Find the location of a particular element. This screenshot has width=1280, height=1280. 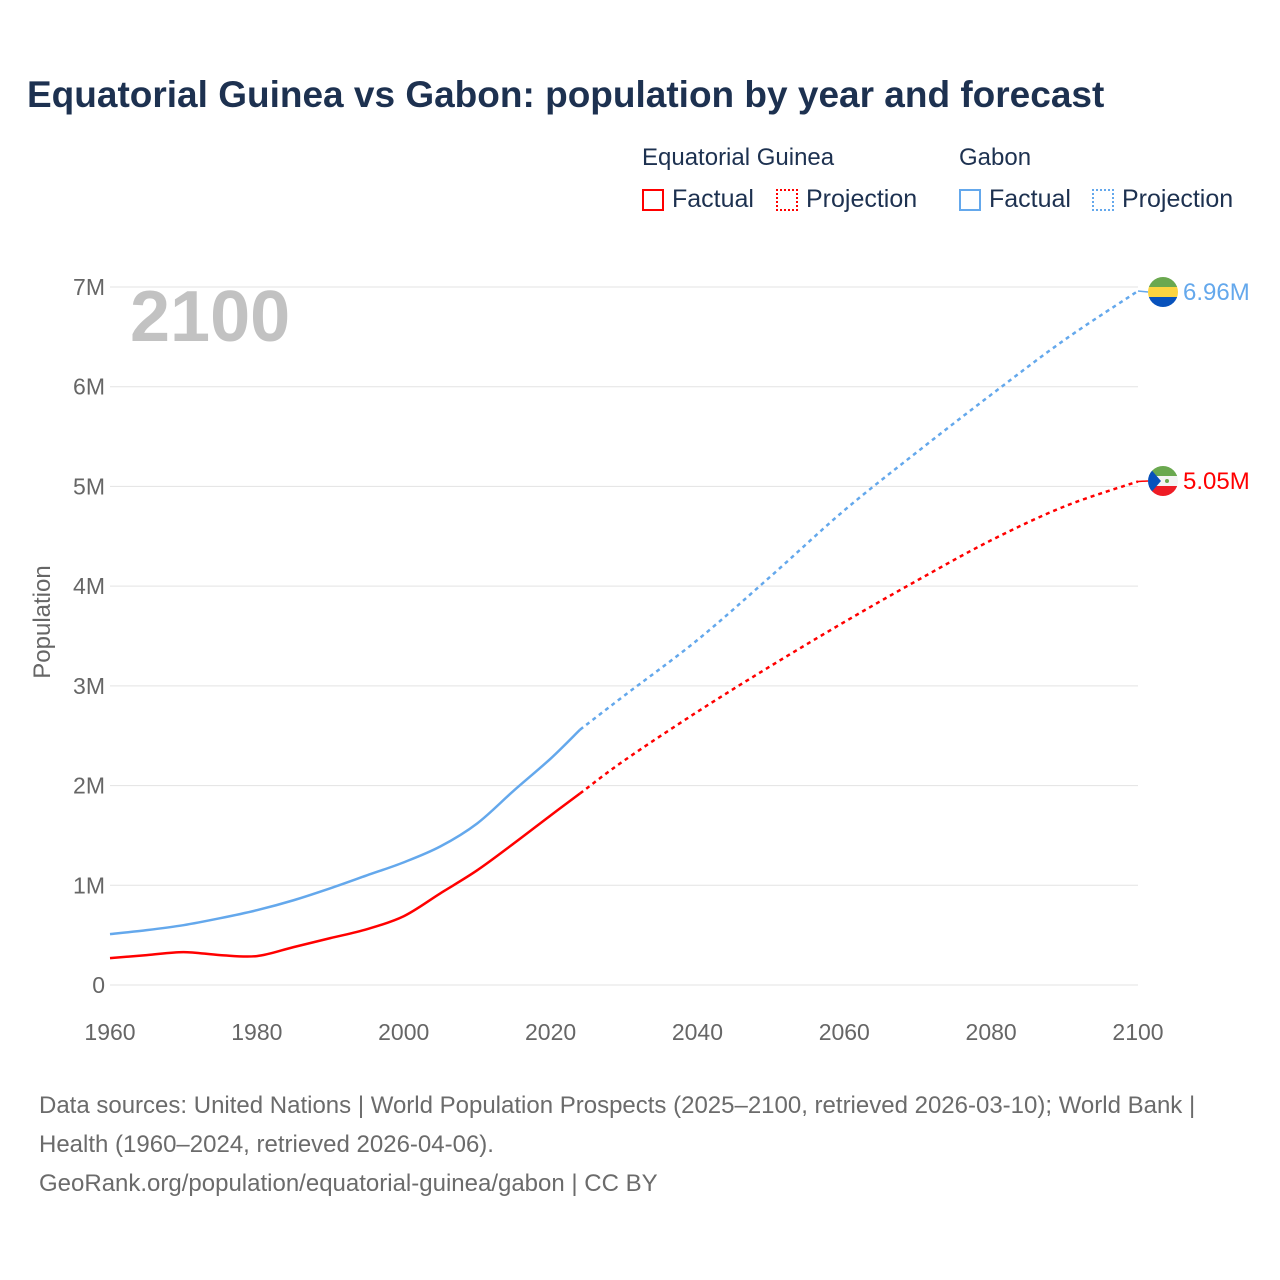

y-tick-label: 1M is located at coordinates (89, 885).